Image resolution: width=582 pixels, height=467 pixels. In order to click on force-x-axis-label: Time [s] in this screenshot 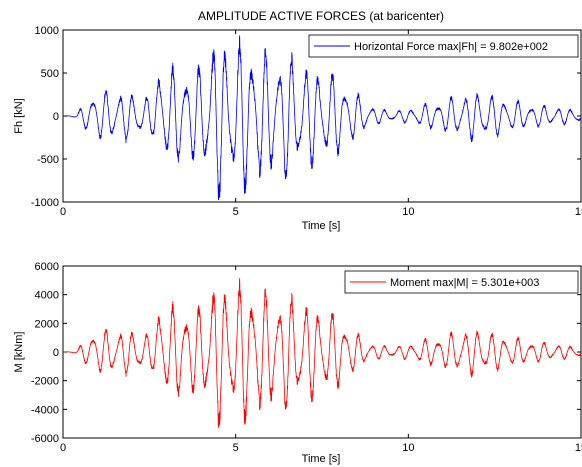, I will do `click(321, 226)`.